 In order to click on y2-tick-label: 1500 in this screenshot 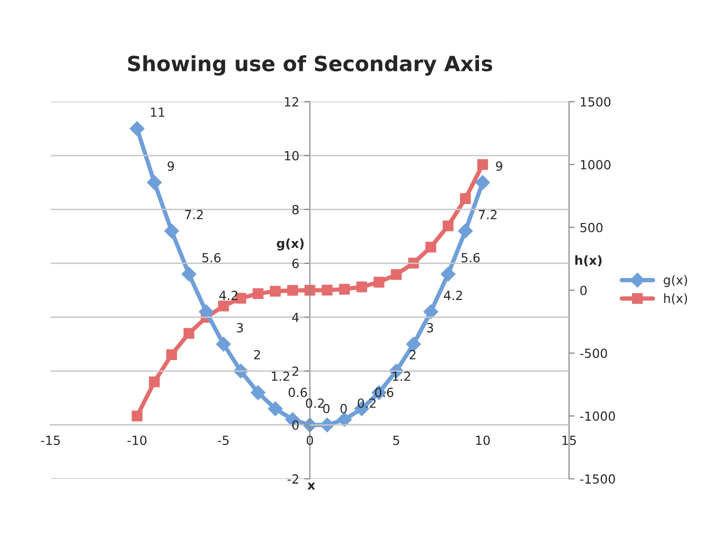, I will do `click(595, 102)`.